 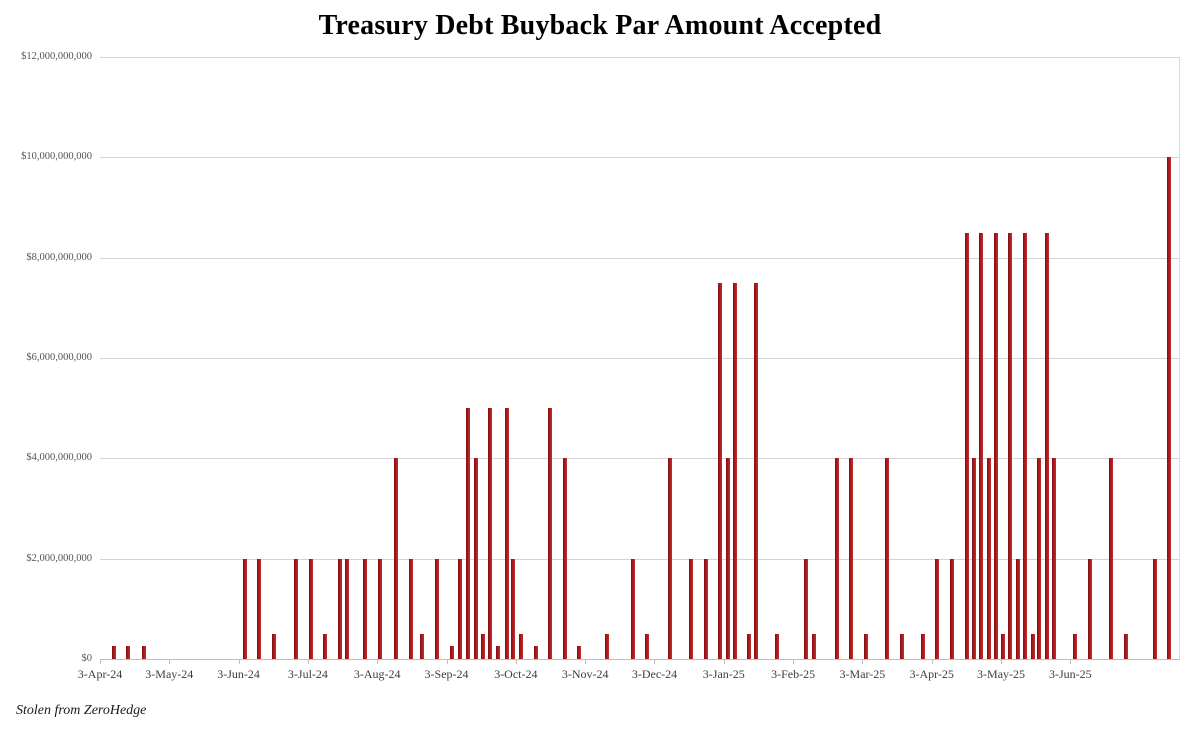 What do you see at coordinates (377, 674) in the screenshot?
I see `x-axis-tick-label: 3-Aug-24` at bounding box center [377, 674].